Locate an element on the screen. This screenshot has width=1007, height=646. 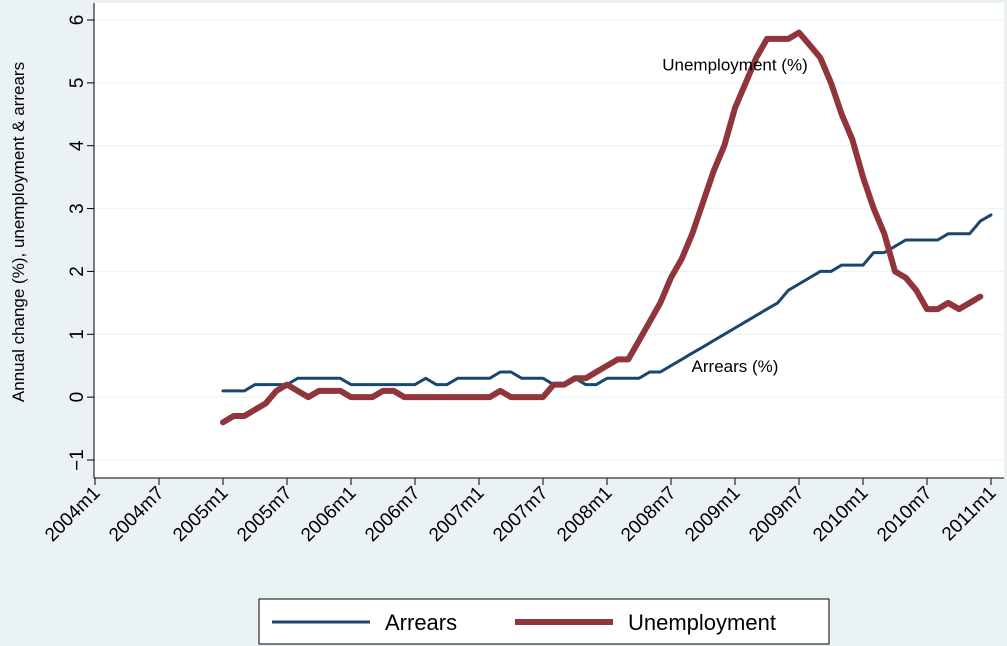
x-tick-label: 2005m1 is located at coordinates (200, 514).